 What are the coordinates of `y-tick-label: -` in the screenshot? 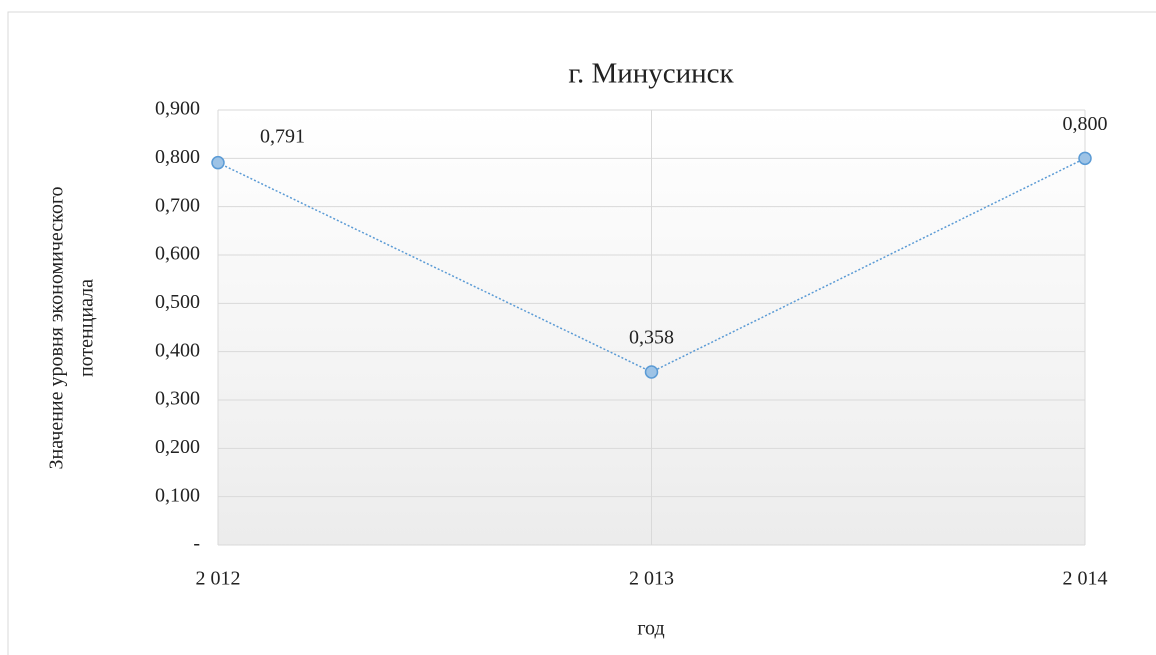 It's located at (196, 544).